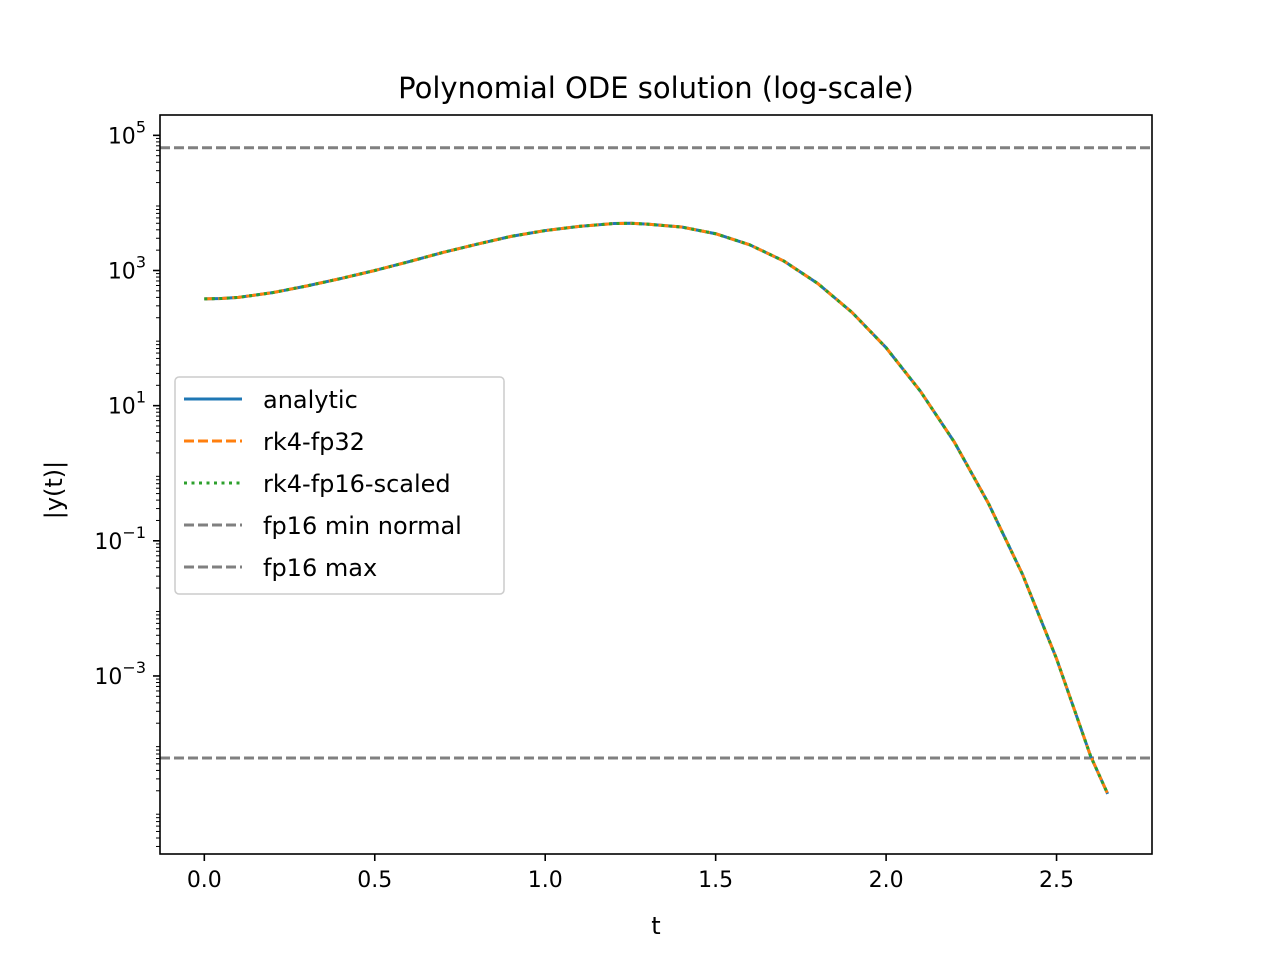 This screenshot has width=1280, height=960. I want to click on chart-title: Polynomial ODE solution (log-scale), so click(656, 88).